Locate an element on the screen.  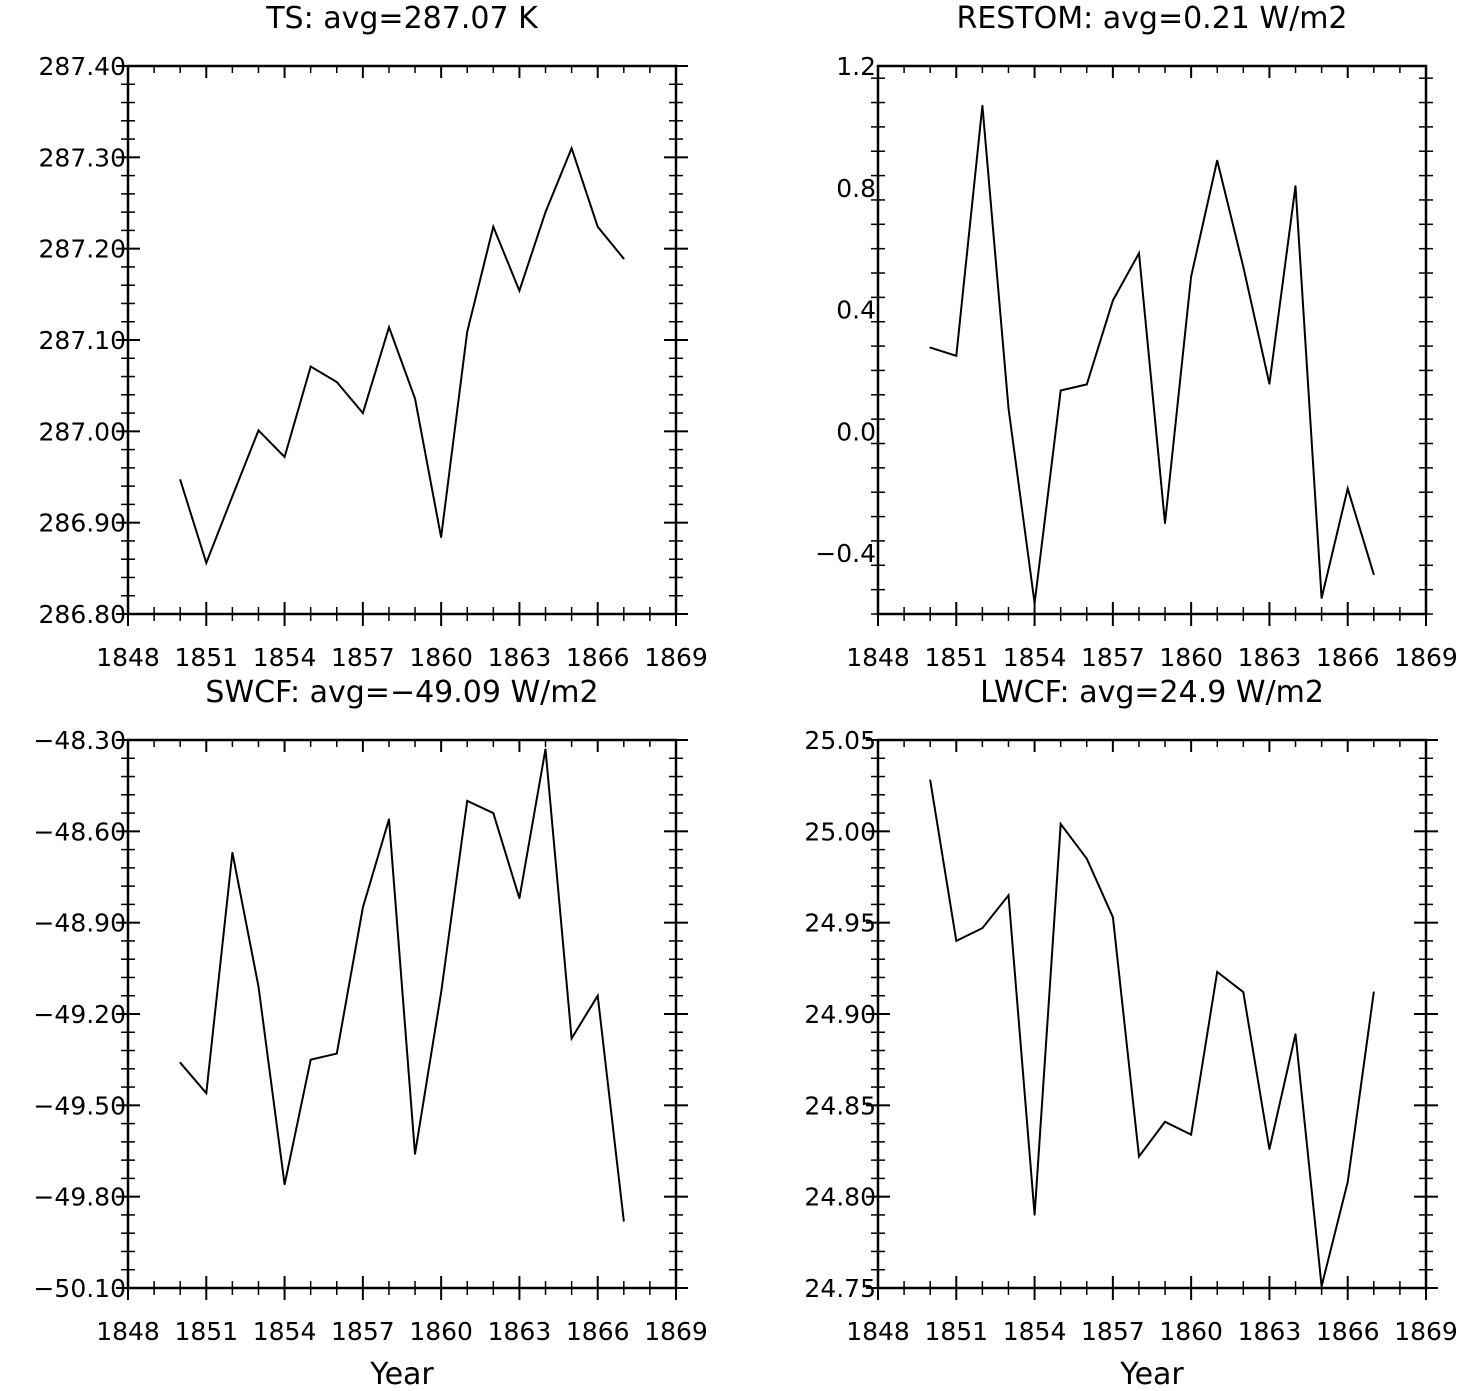
chart-title: TS: avg=287.07 K is located at coordinates (402, 18).